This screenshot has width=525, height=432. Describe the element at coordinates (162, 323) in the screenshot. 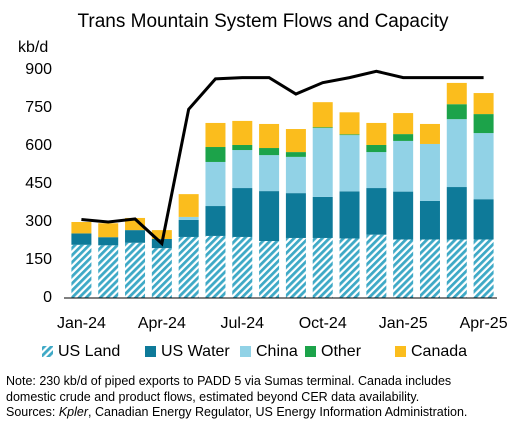

I see `x-tick-label: Apr-24` at that location.